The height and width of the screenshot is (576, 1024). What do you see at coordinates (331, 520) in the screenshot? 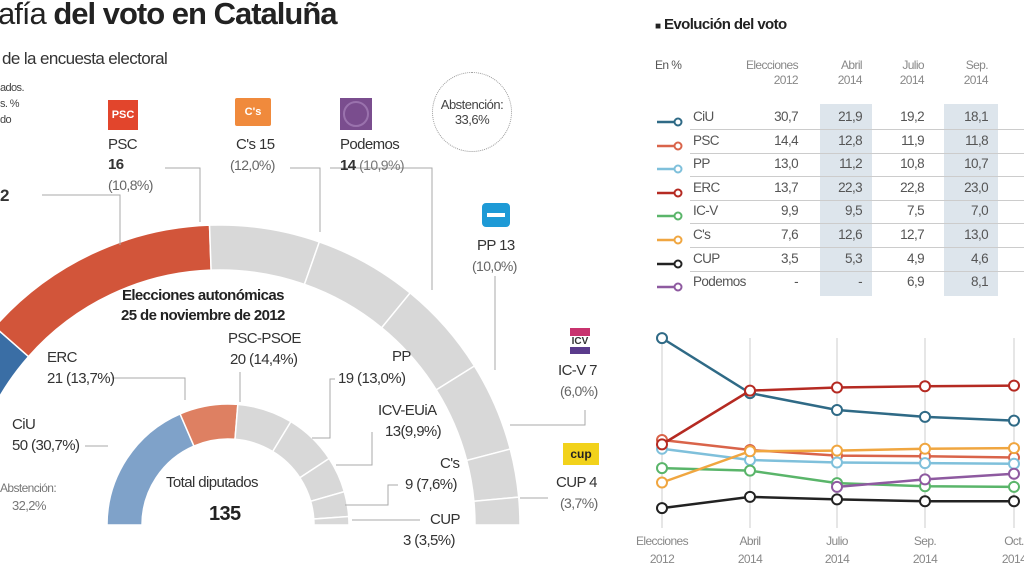
I see `hemicycle-segment-cup` at bounding box center [331, 520].